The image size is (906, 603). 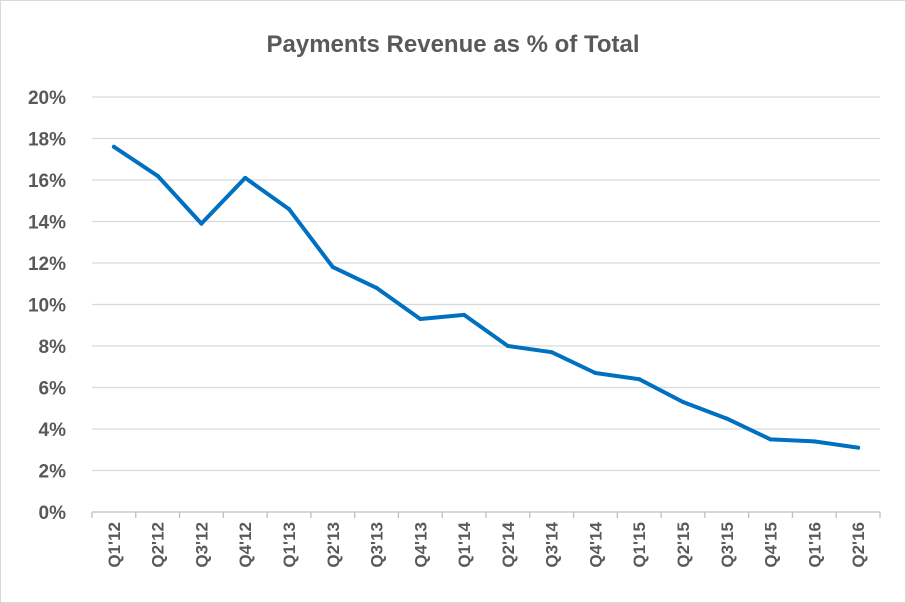 What do you see at coordinates (53, 472) in the screenshot?
I see `y-tick-label: 2%` at bounding box center [53, 472].